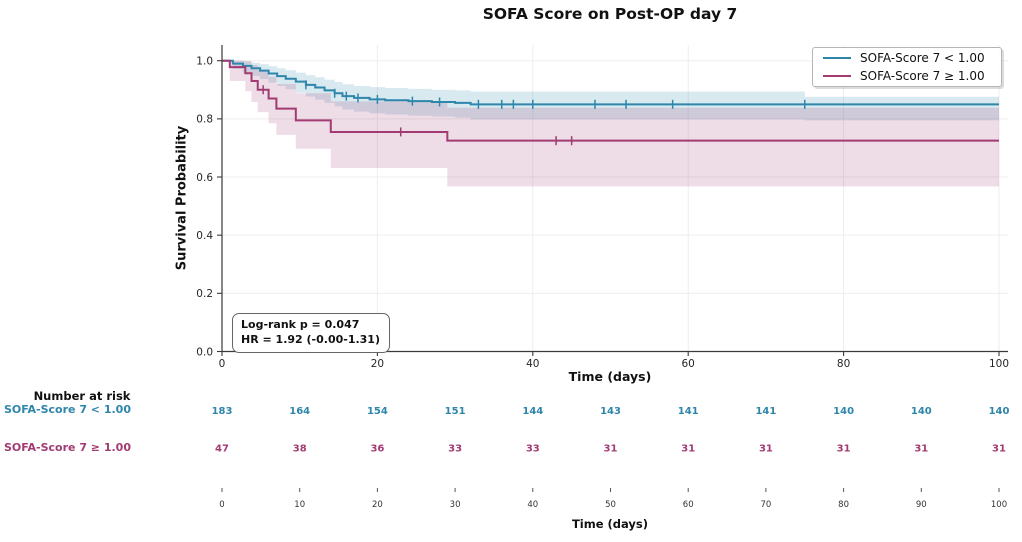 This screenshot has height=542, width=1022. What do you see at coordinates (67, 447) in the screenshot?
I see `risk-row-label-high: SOFA-Score 7 ≥ 1.00` at bounding box center [67, 447].